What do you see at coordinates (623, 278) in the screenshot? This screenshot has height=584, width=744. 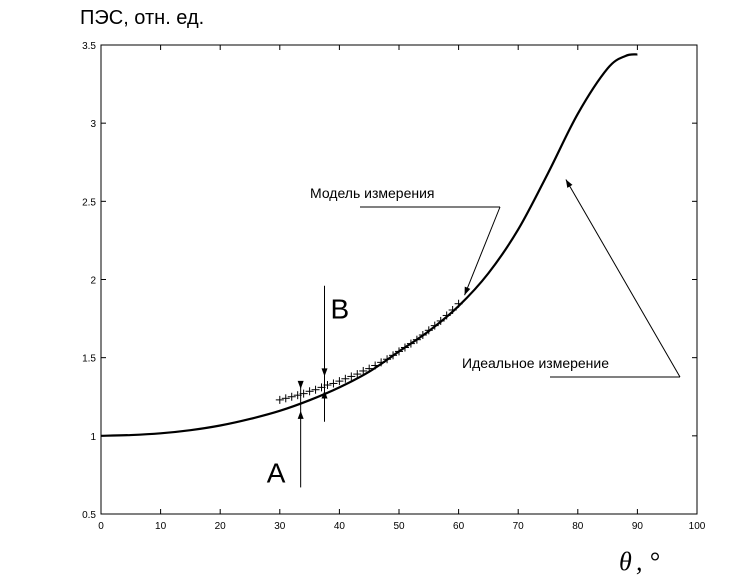 I see `ideal-label-leader` at bounding box center [623, 278].